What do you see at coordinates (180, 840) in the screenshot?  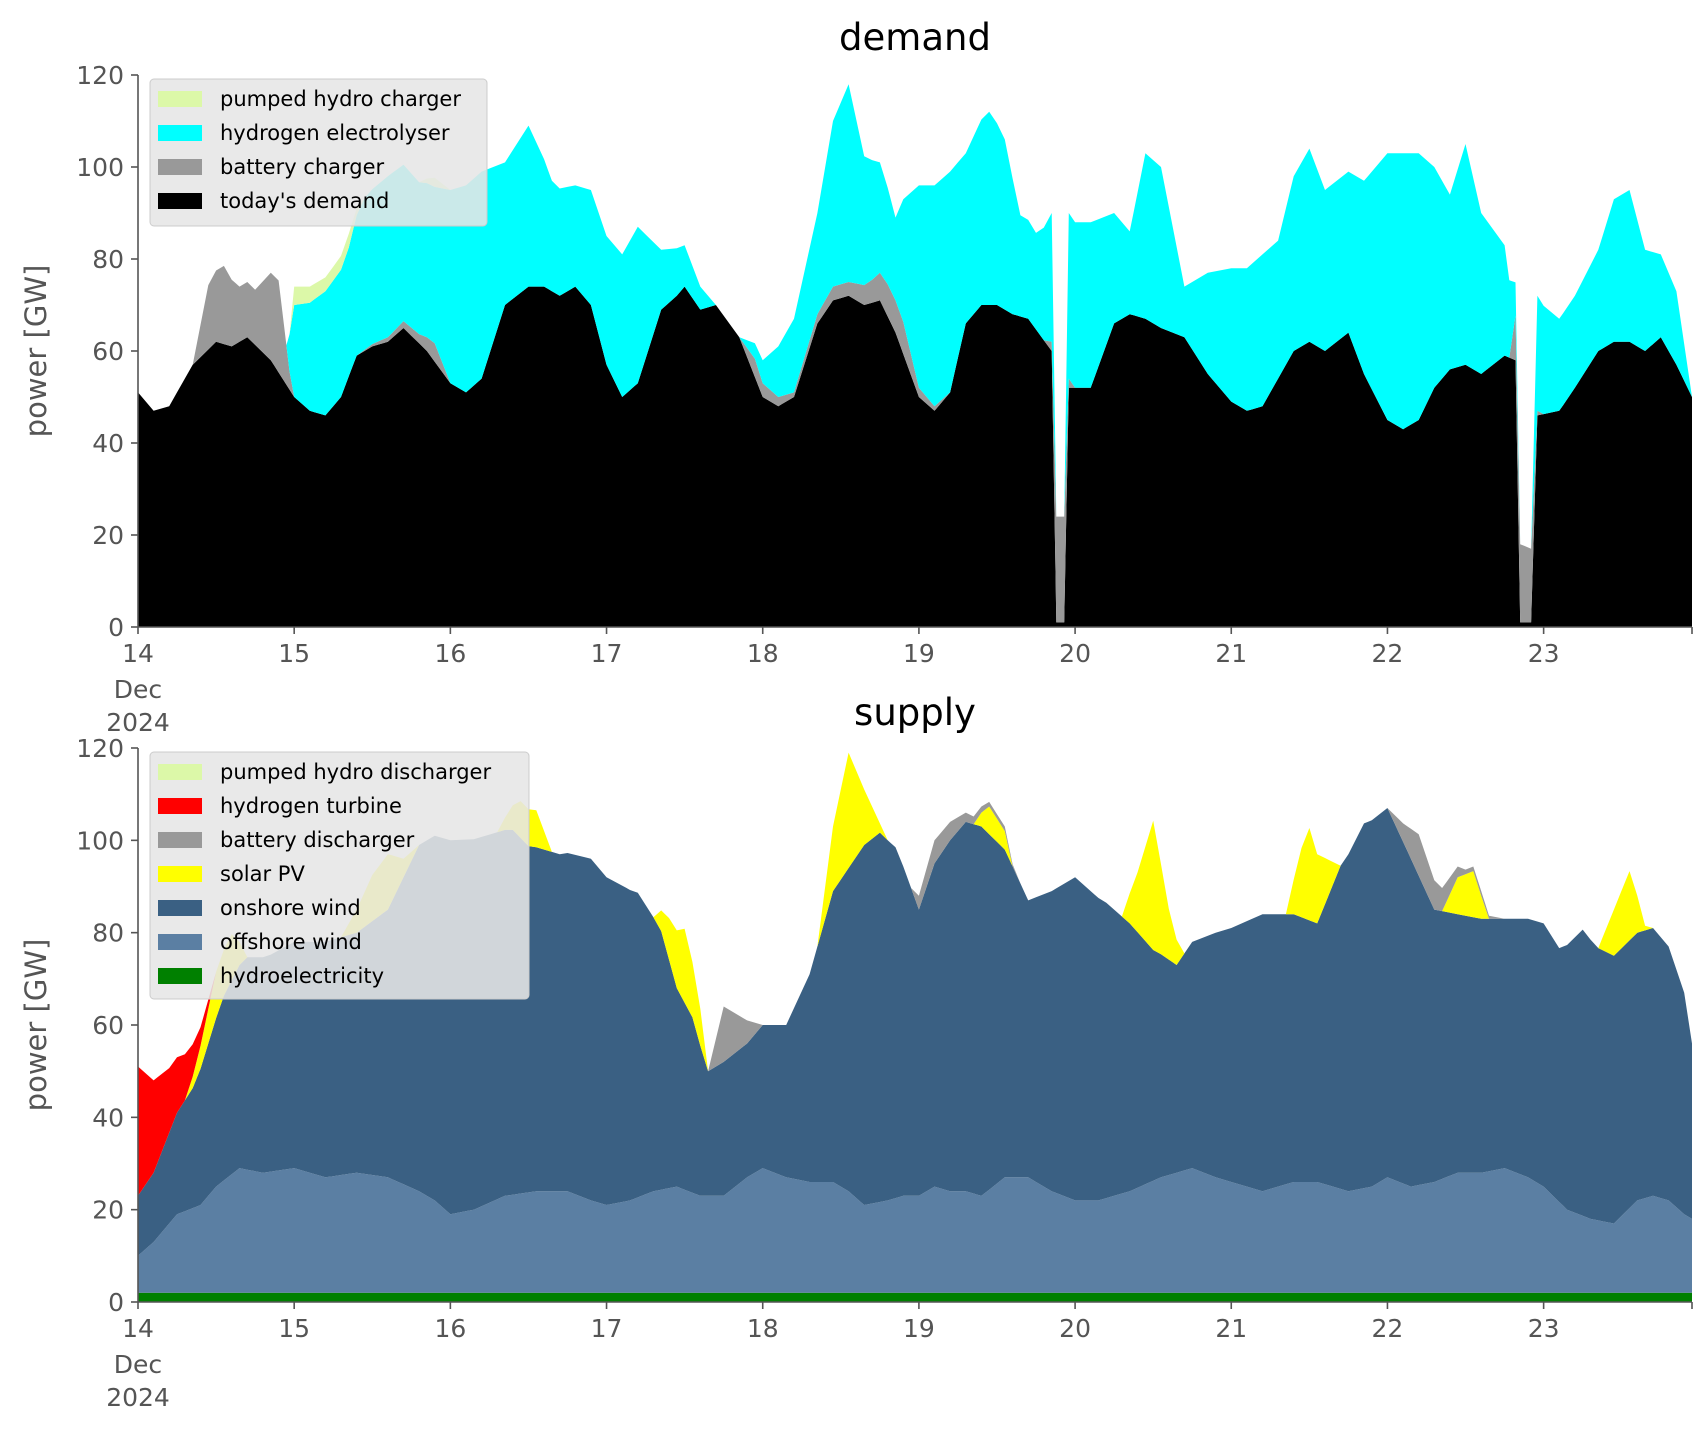 I see `legend-swatch-battery-discharger` at bounding box center [180, 840].